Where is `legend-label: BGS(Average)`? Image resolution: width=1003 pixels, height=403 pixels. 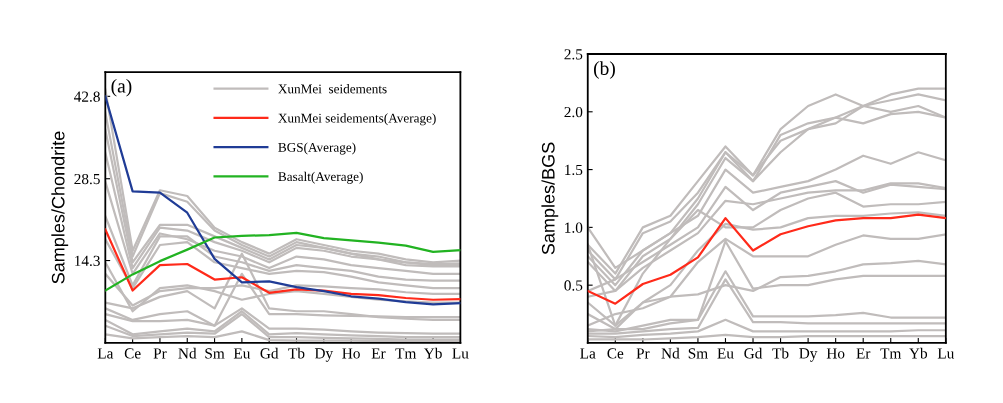 legend-label: BGS(Average) is located at coordinates (317, 148).